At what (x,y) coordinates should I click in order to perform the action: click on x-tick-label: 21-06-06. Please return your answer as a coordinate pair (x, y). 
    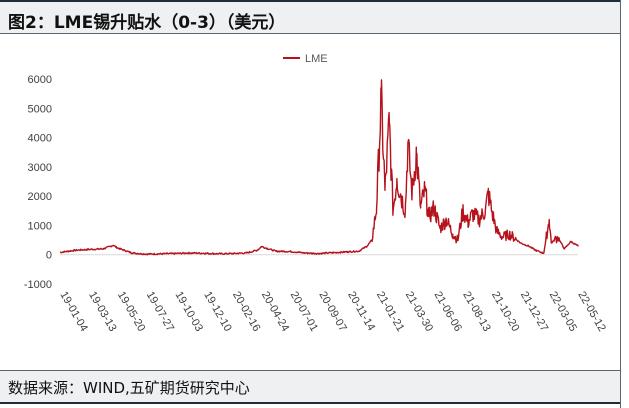
    Looking at the image, I should click on (448, 312).